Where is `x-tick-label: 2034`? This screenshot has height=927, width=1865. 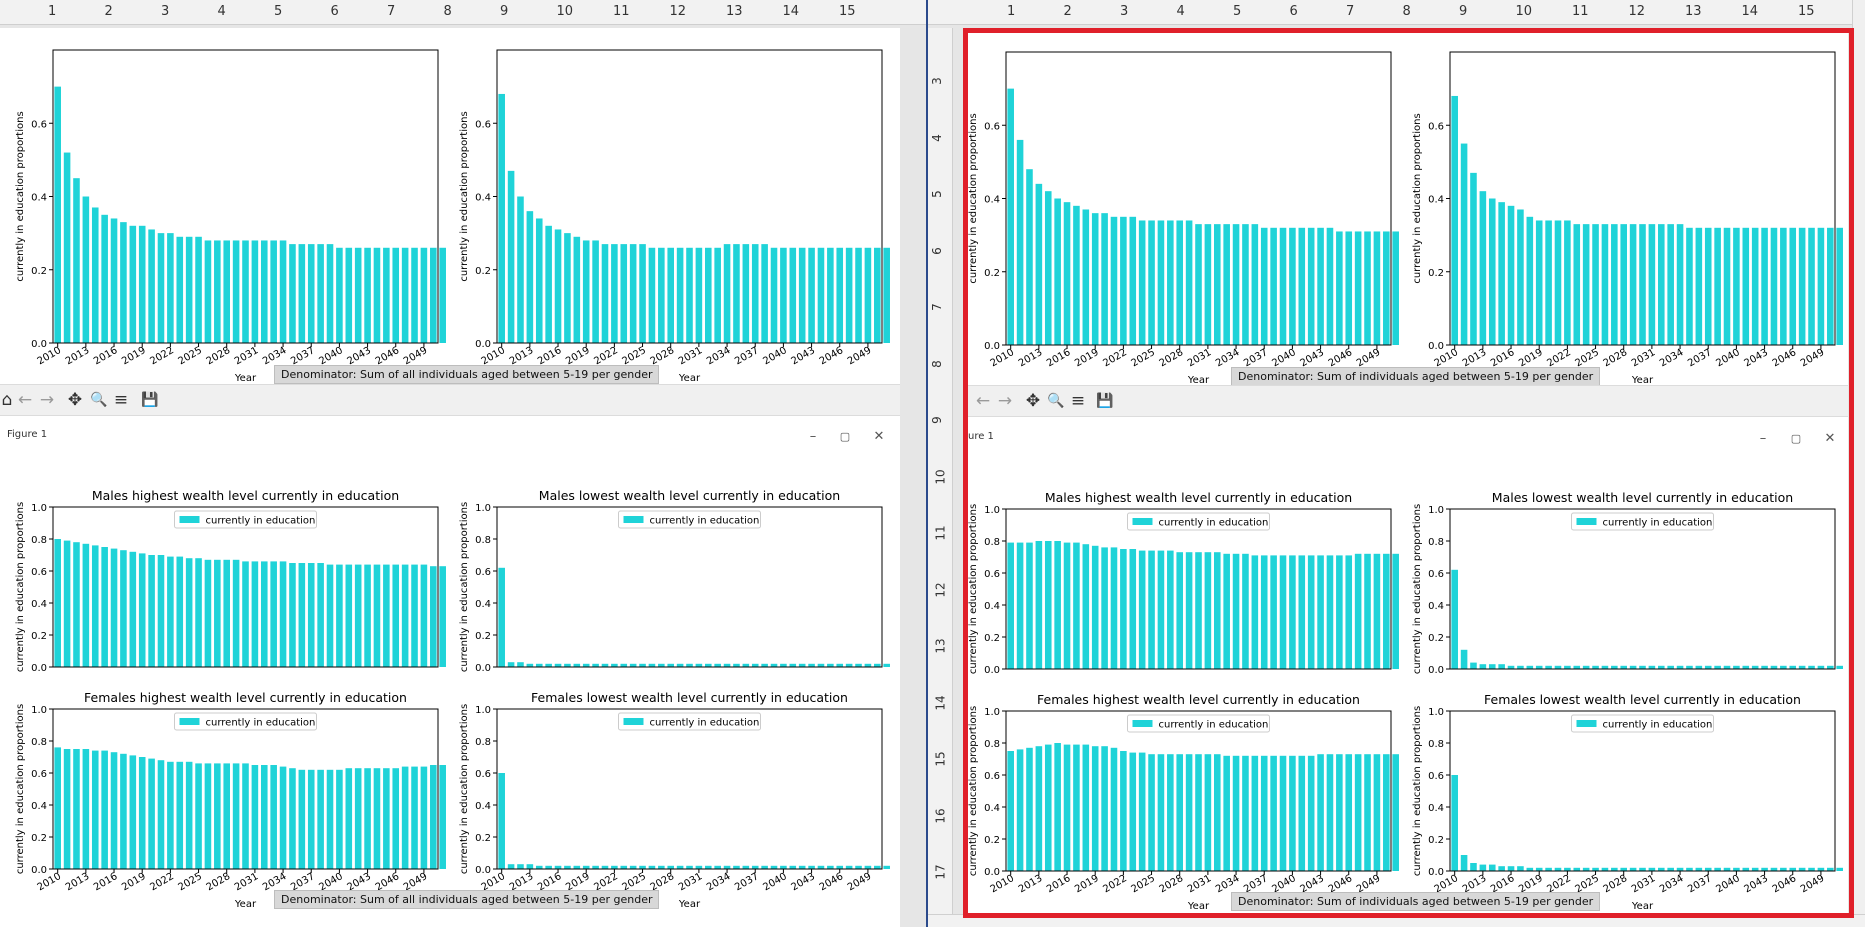 x-tick-label: 2034 is located at coordinates (1672, 358).